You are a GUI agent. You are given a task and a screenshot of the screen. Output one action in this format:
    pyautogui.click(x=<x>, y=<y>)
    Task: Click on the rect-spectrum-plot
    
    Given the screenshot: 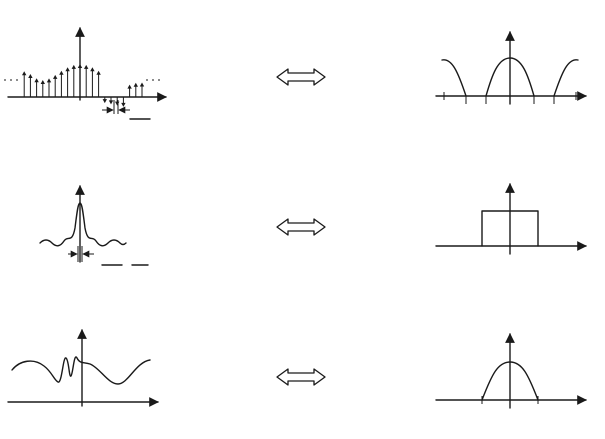 What is the action you would take?
    pyautogui.click(x=511, y=219)
    